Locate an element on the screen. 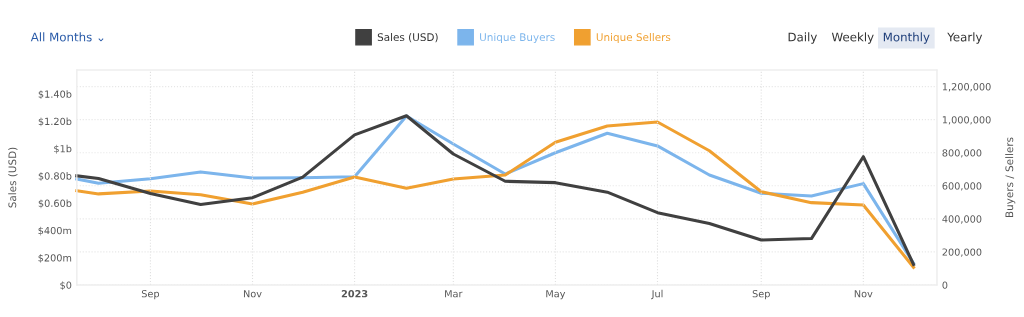  y2-tick-label: 1,200,000 is located at coordinates (966, 87).